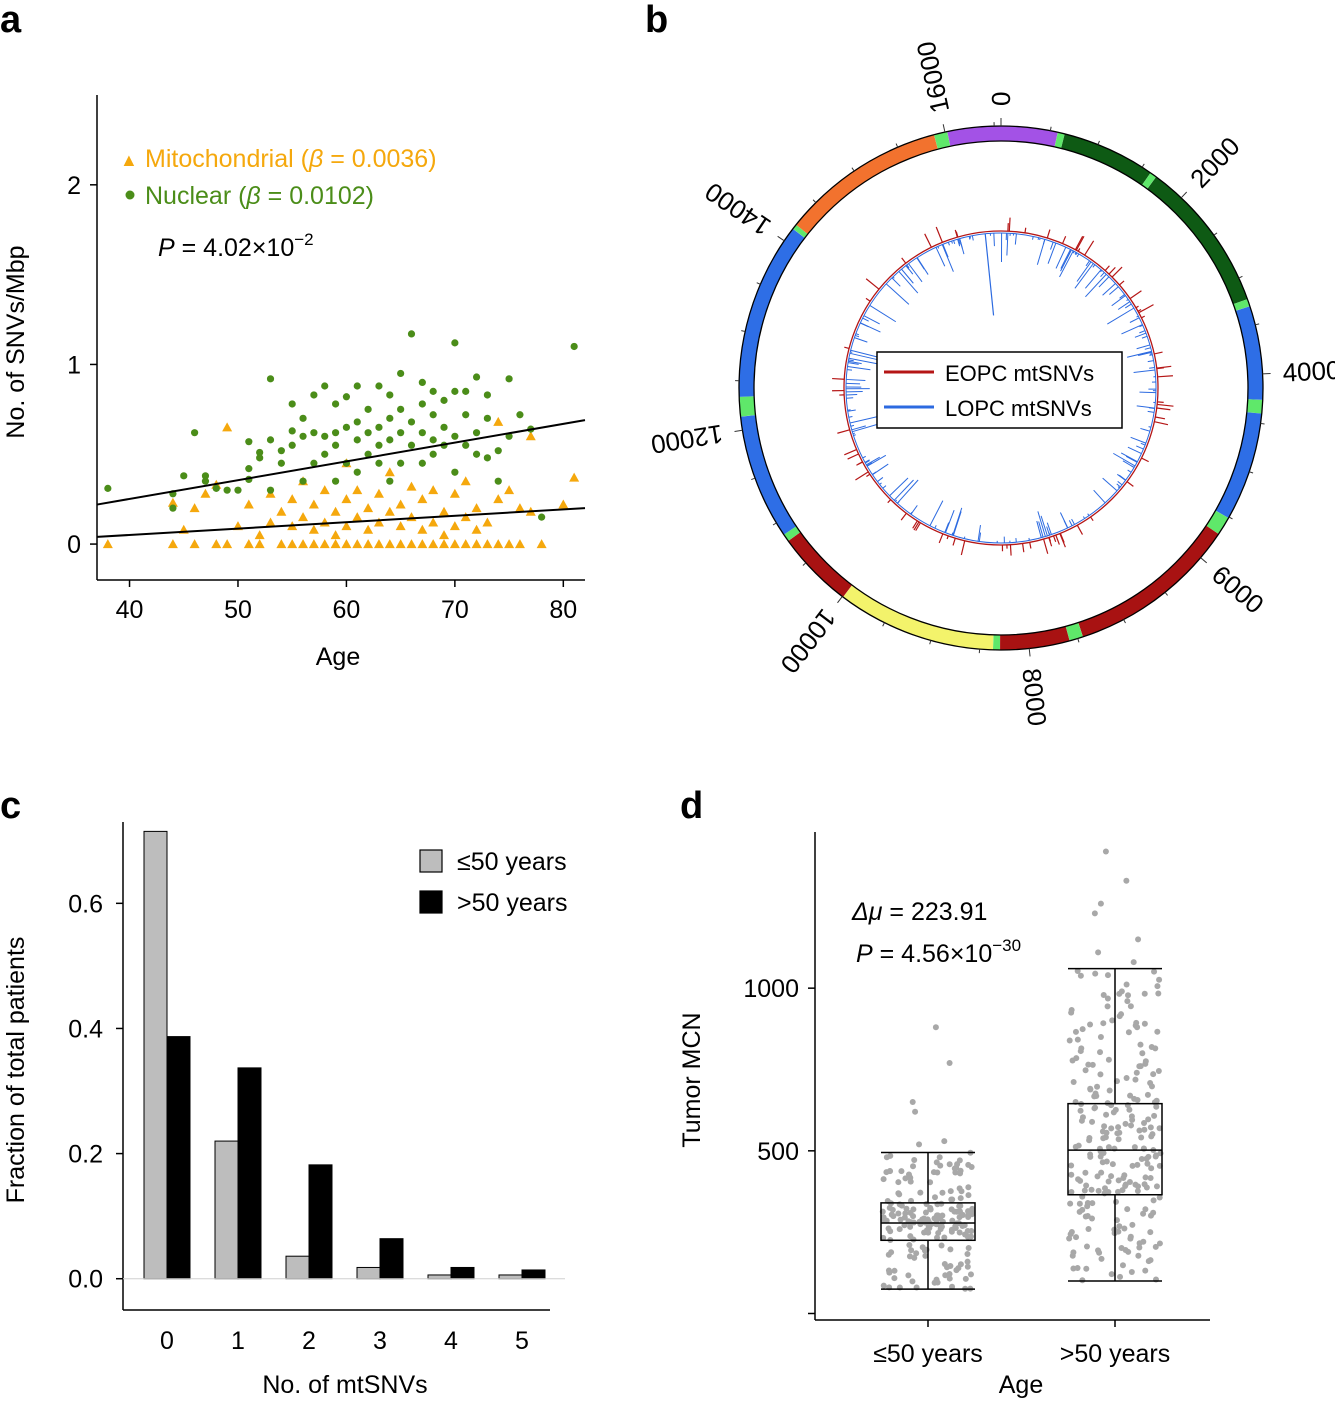 This screenshot has width=1335, height=1408. I want to click on panel-d-pvalue-exp: −30, so click(1006, 945).